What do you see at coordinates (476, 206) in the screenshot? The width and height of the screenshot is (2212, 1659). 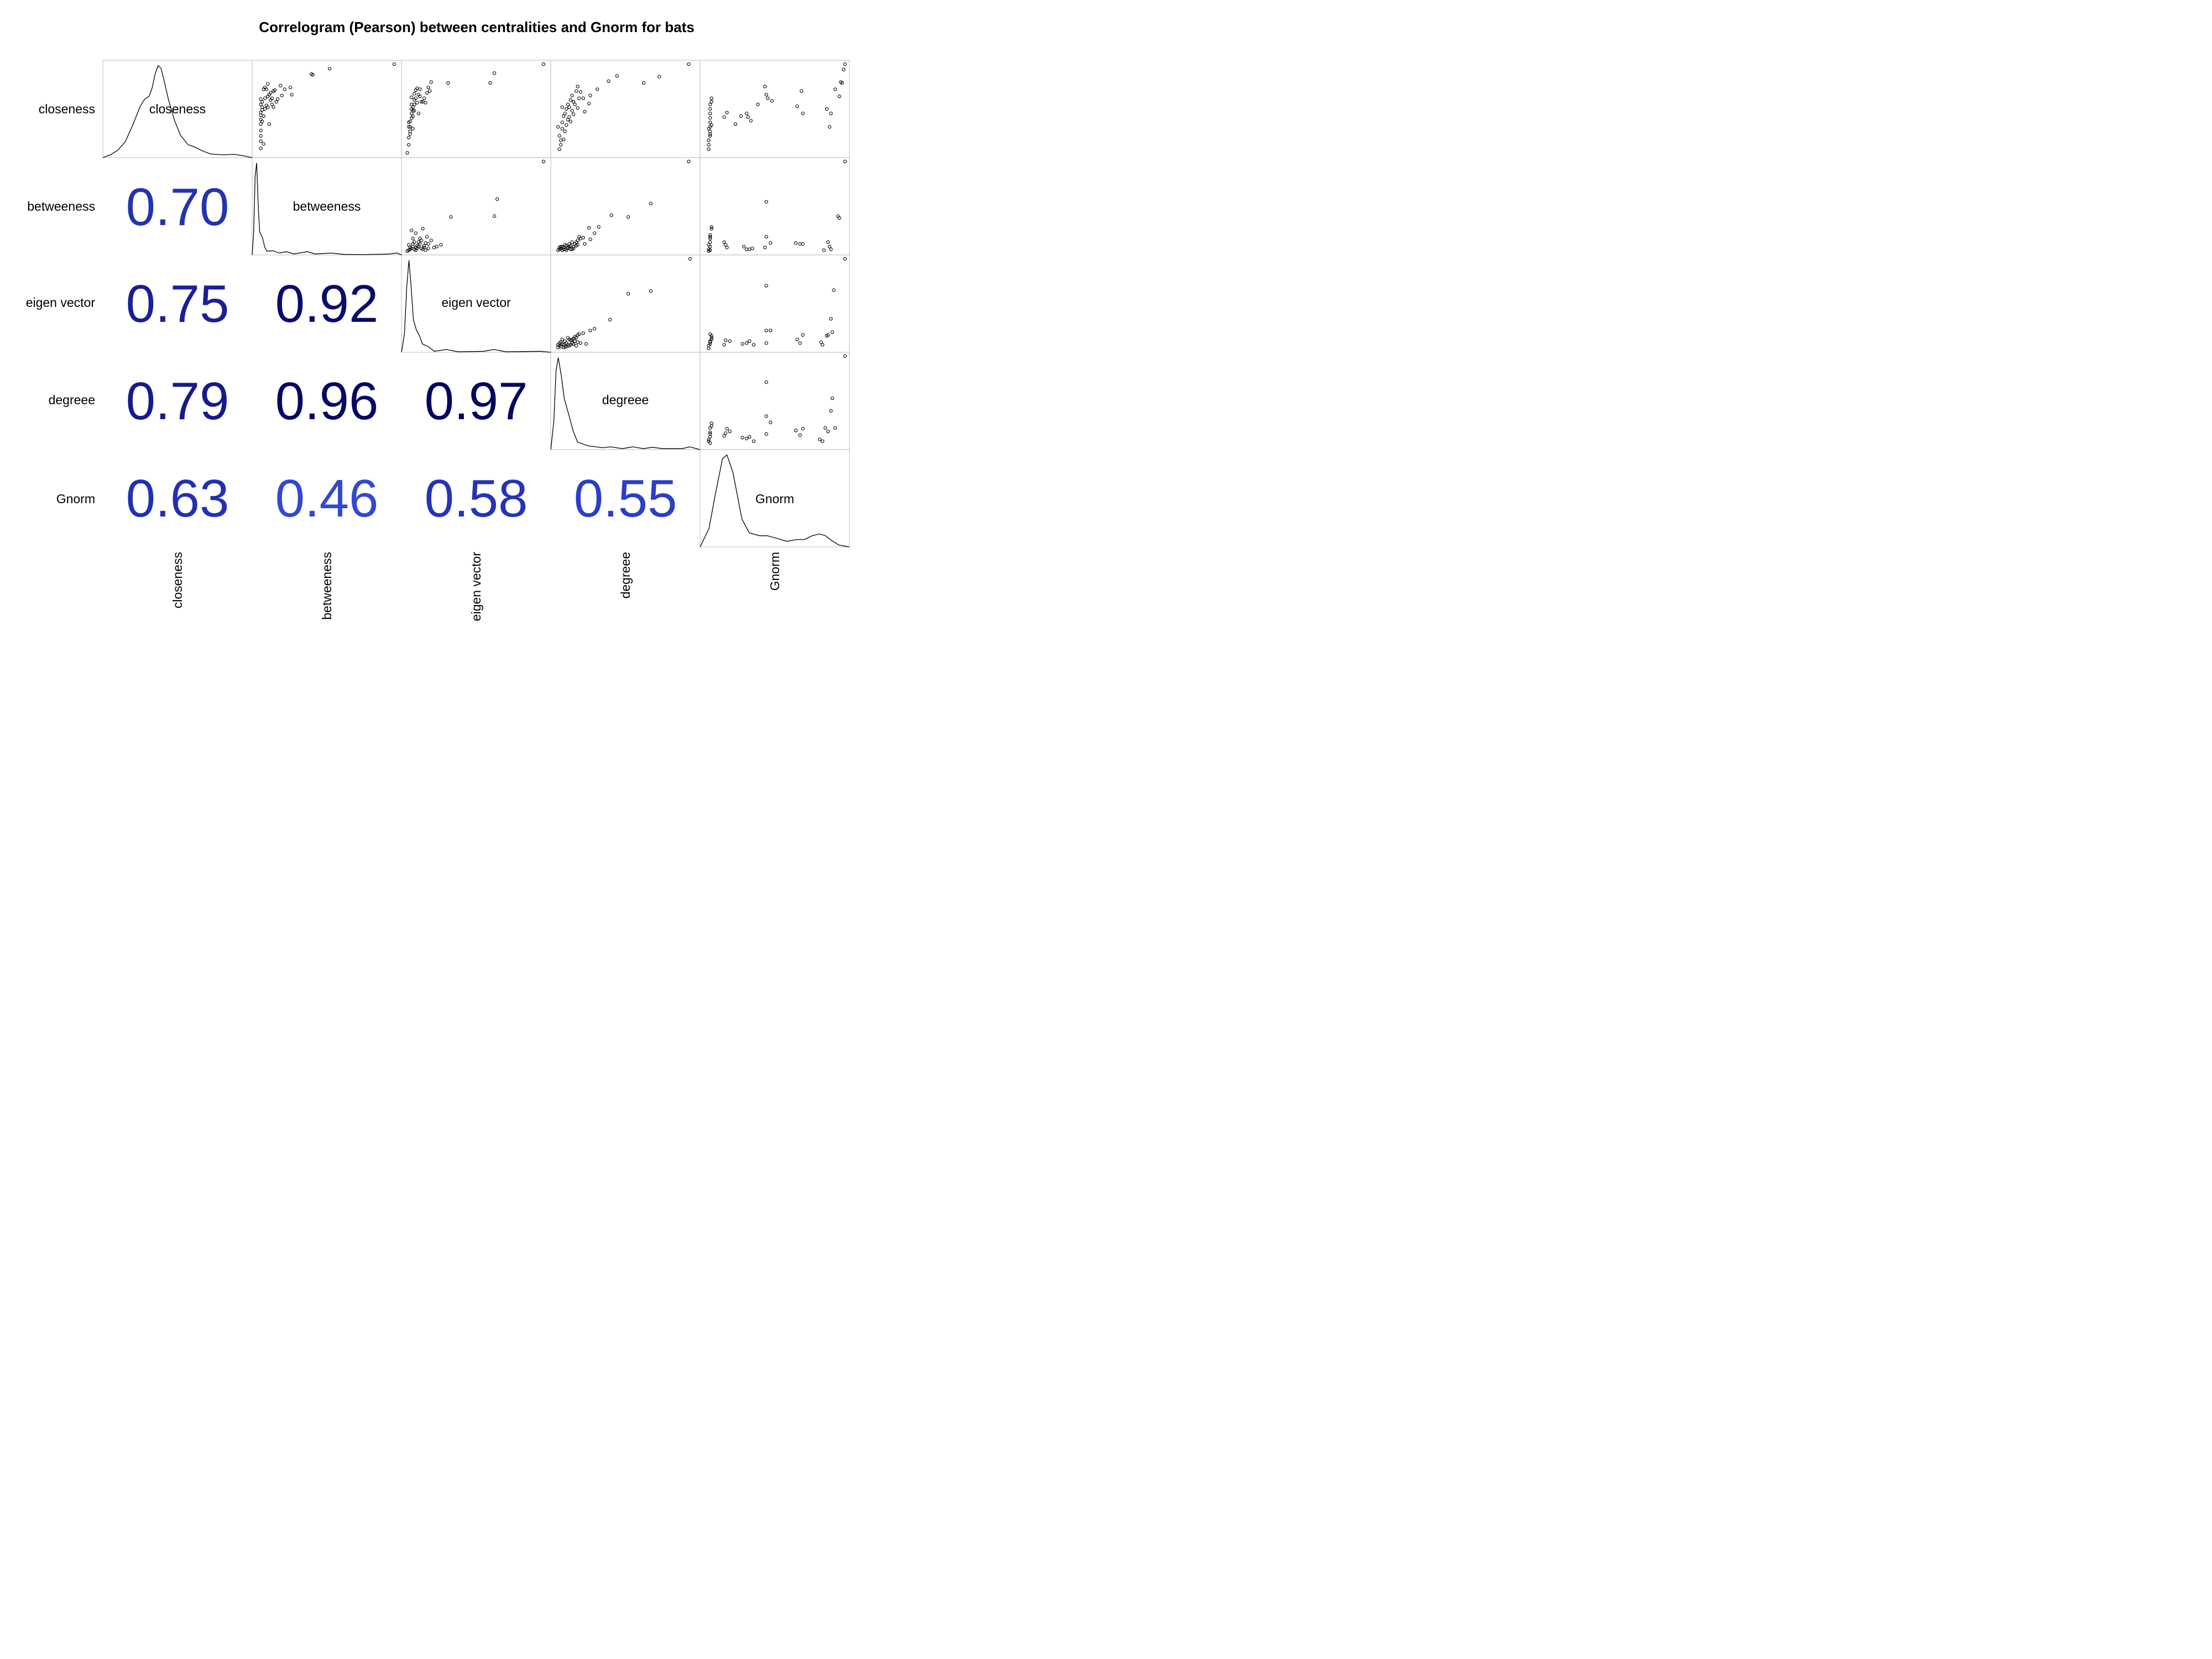 I see `panel-betweeness-eigen-vector` at bounding box center [476, 206].